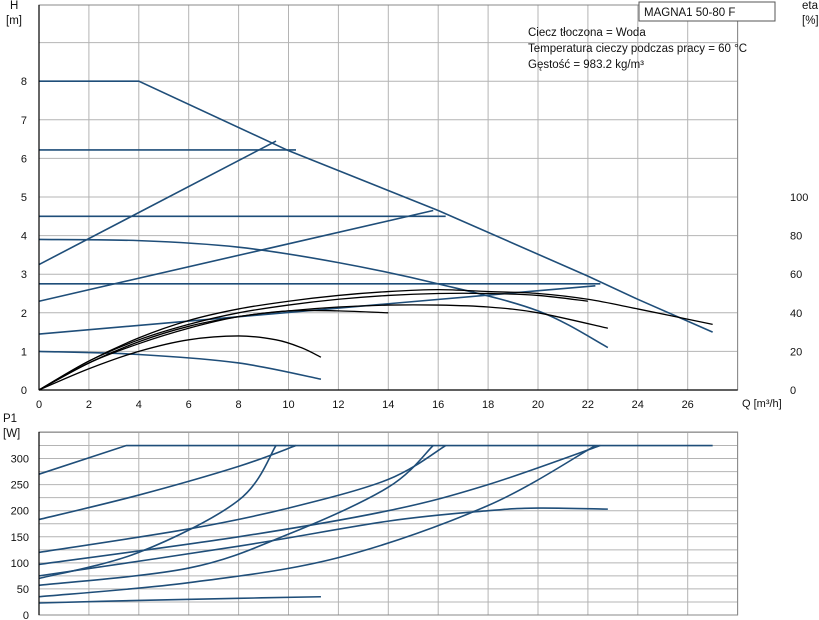 The image size is (819, 620). What do you see at coordinates (24, 82) in the screenshot?
I see `head-tick-label: 8` at bounding box center [24, 82].